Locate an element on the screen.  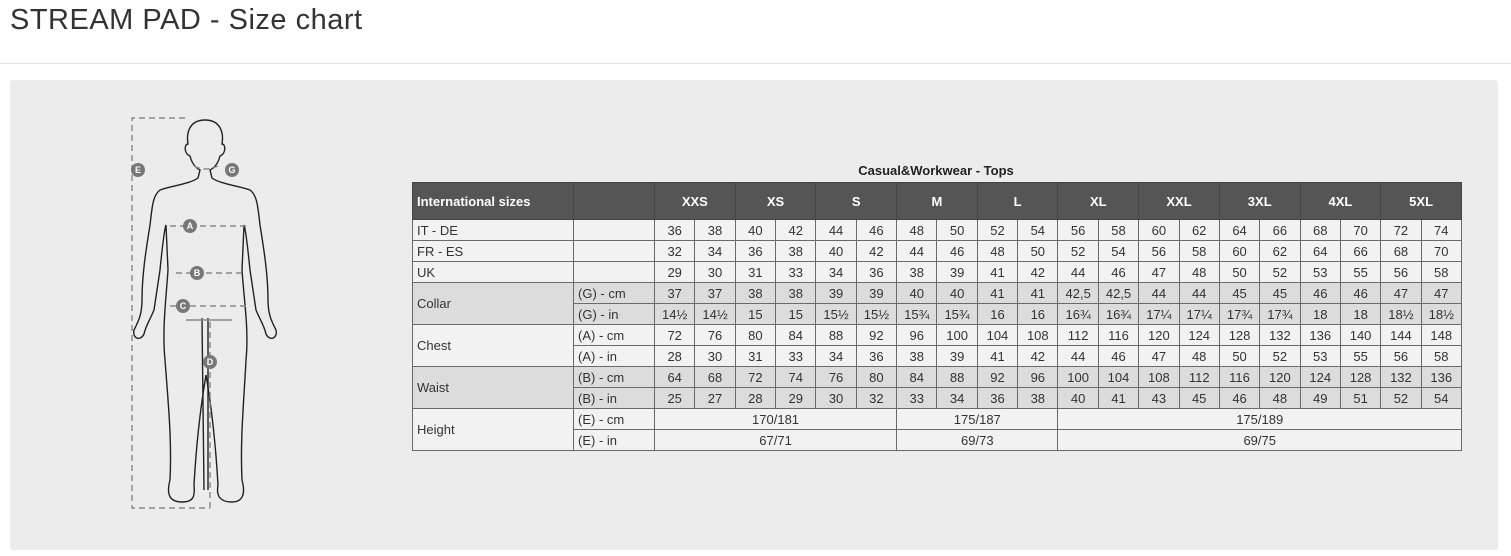
row-sublabel: (E) - in is located at coordinates (614, 440).